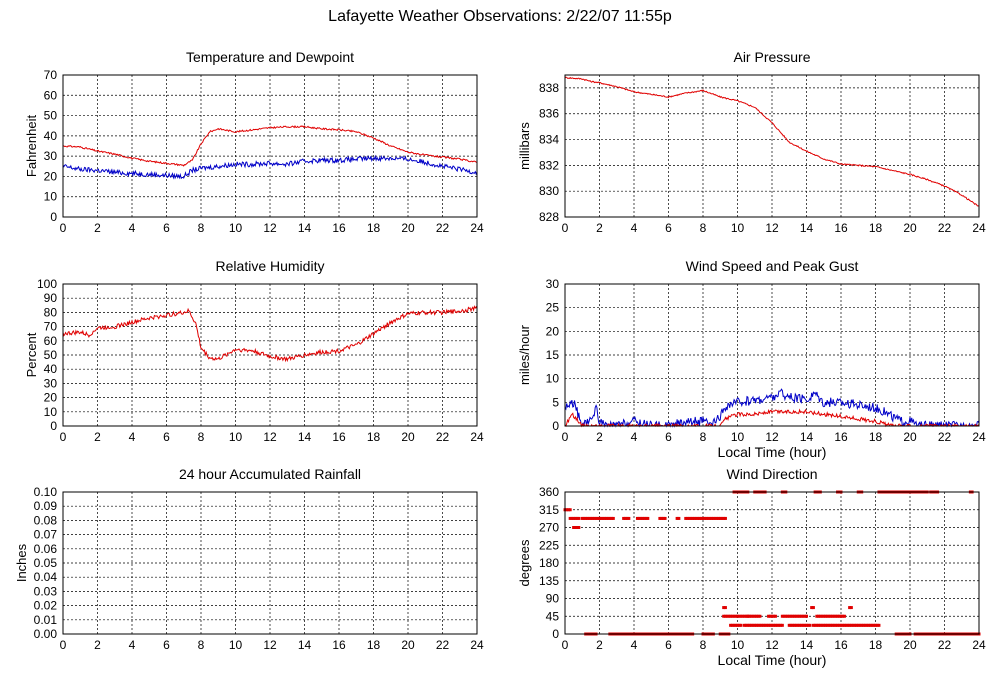  What do you see at coordinates (738, 645) in the screenshot?
I see `x-tick-label: 10` at bounding box center [738, 645].